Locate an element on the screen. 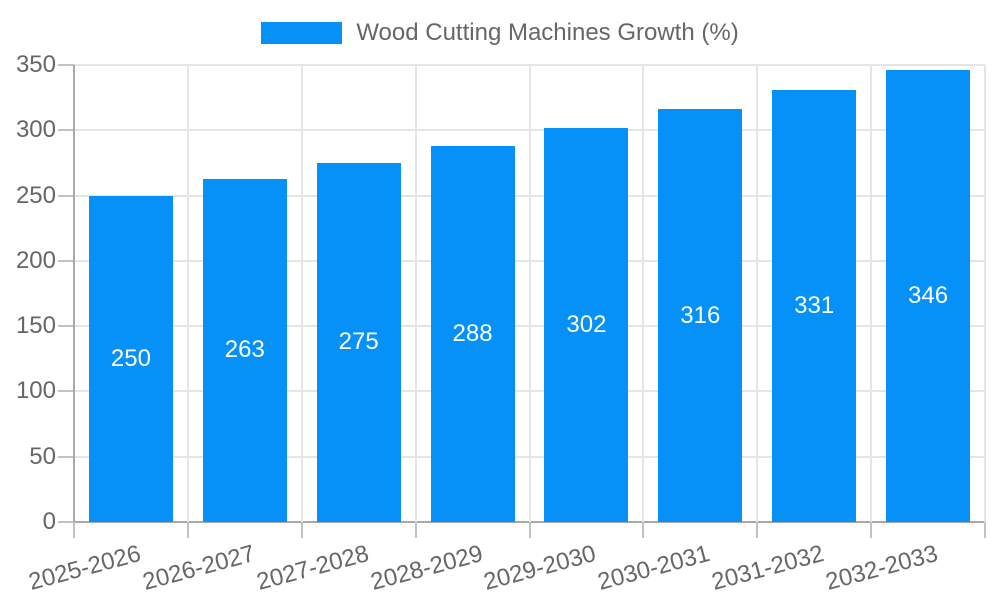 Image resolution: width=1000 pixels, height=600 pixels. x-tick-label: 2030-2031 is located at coordinates (654, 568).